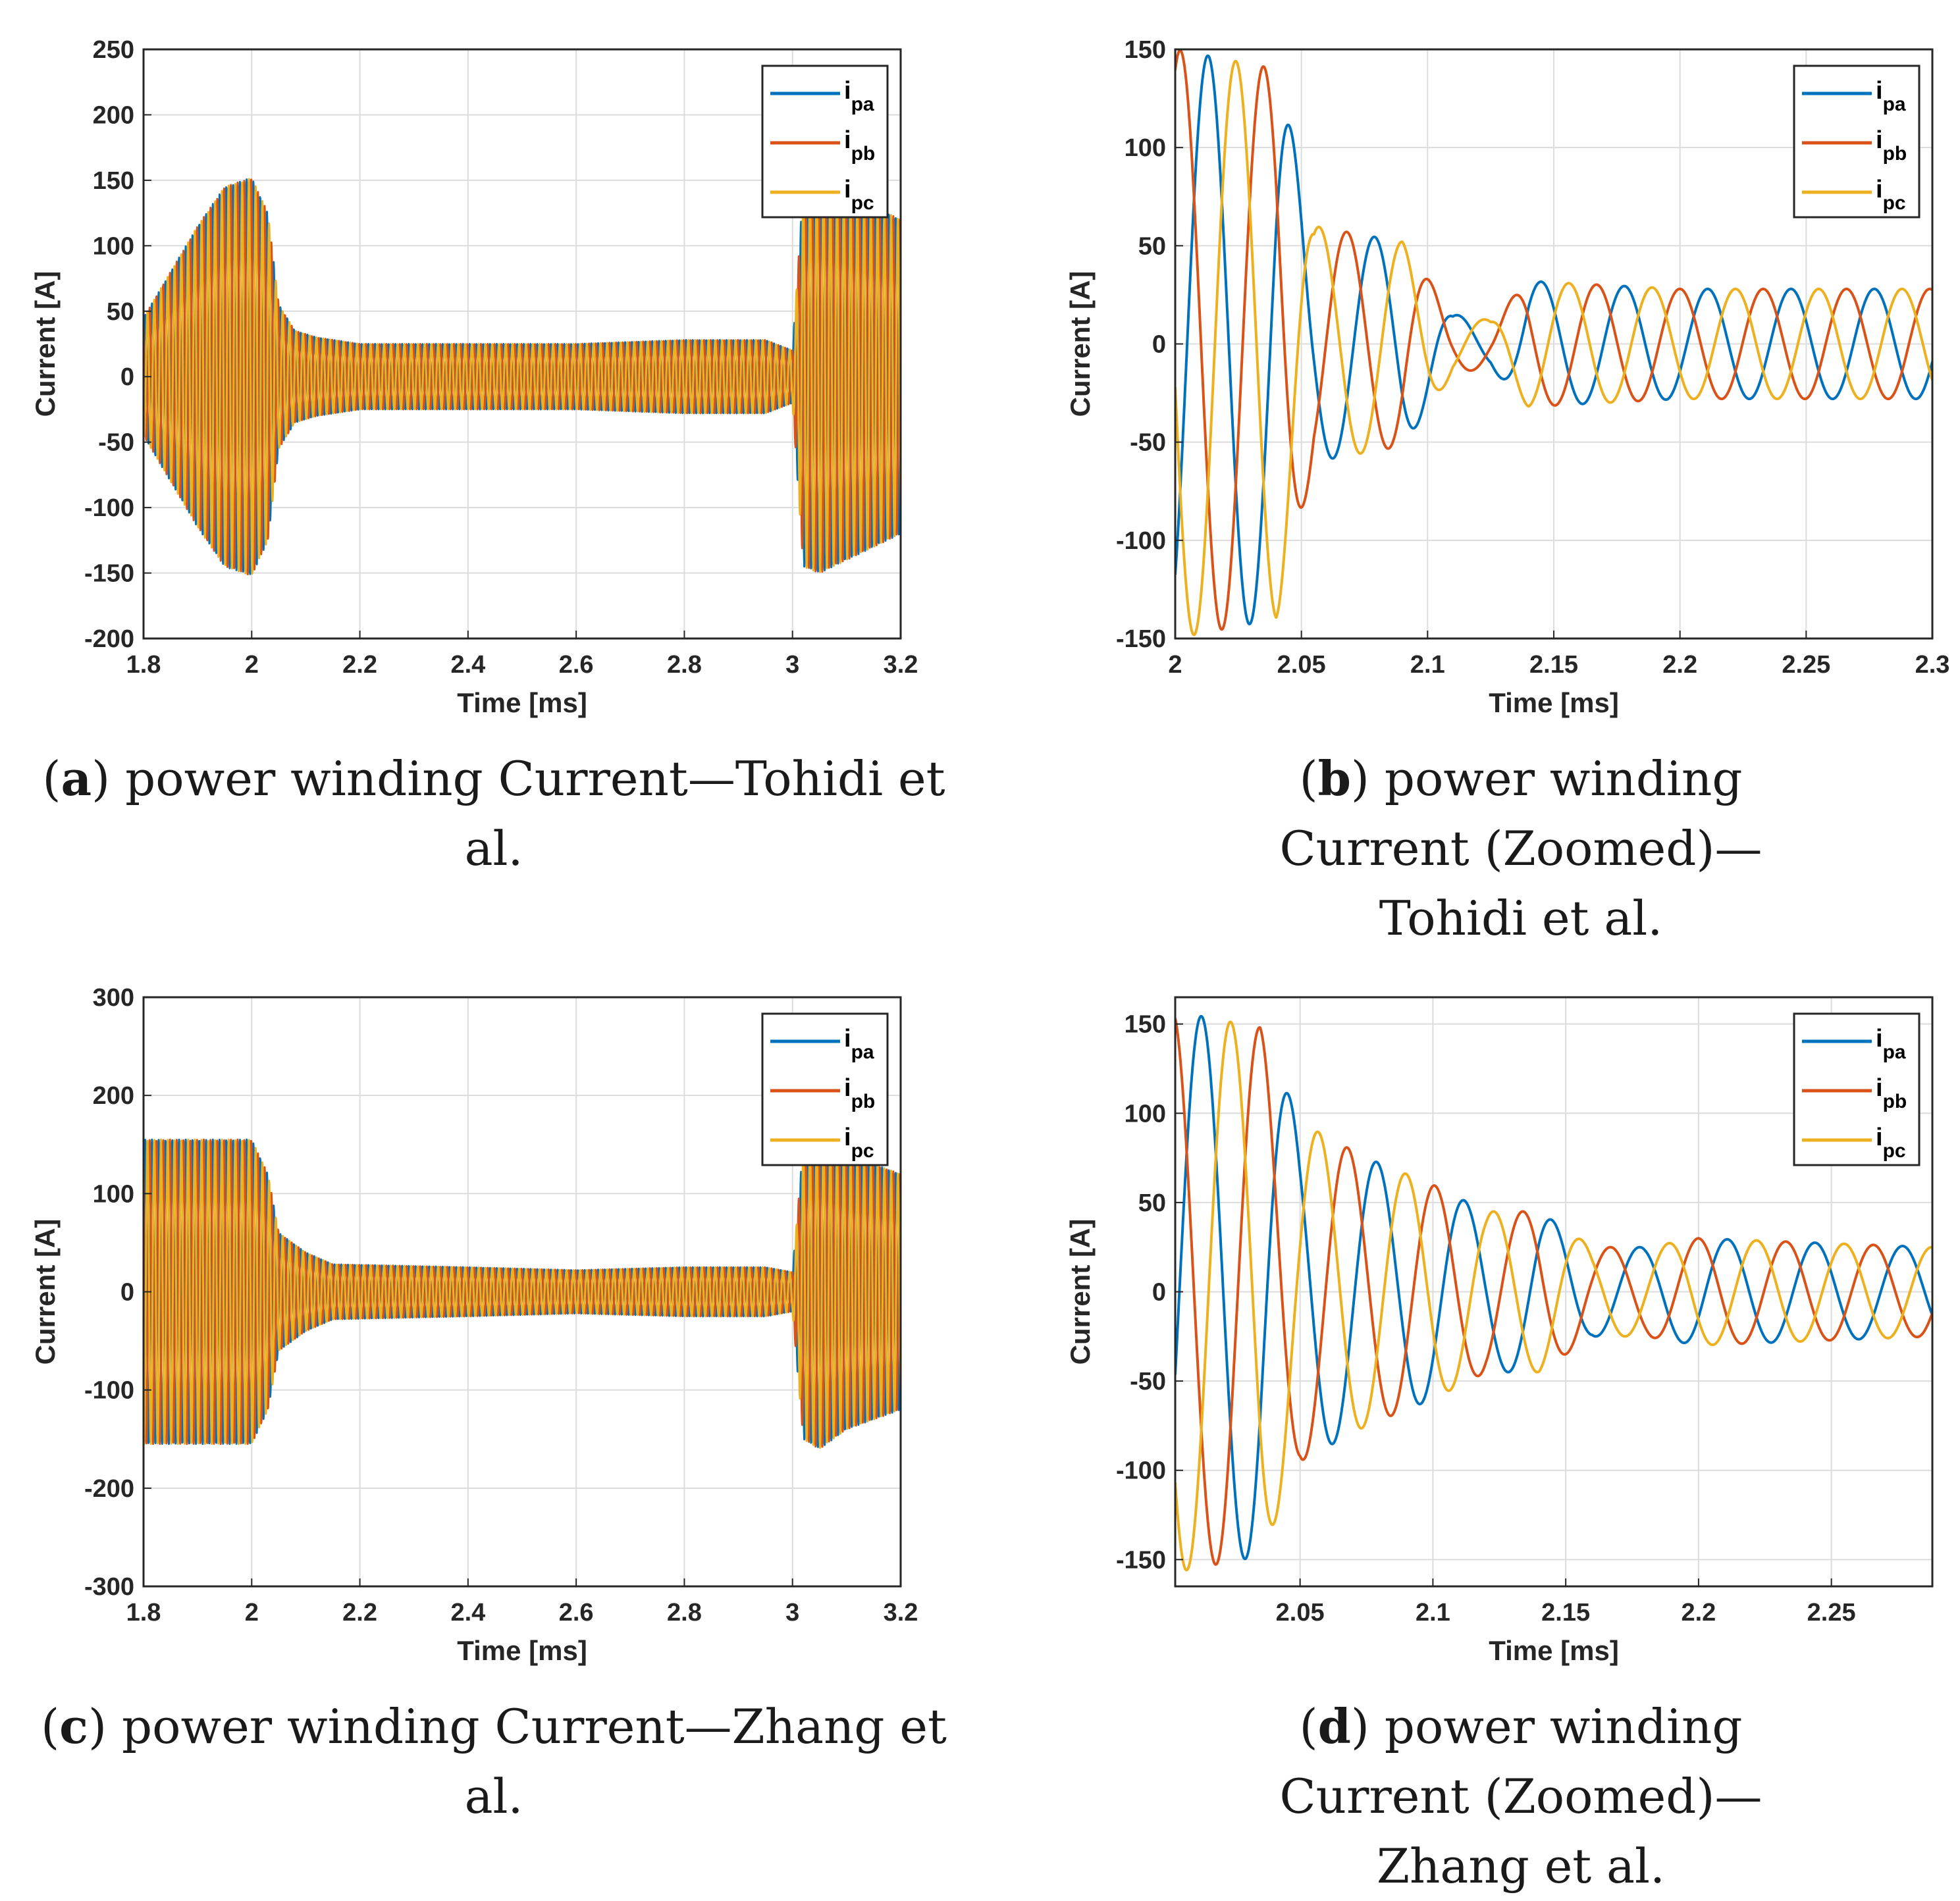 The image size is (1960, 1901). Describe the element at coordinates (1553, 665) in the screenshot. I see `x-tick-label: 2.15` at that location.